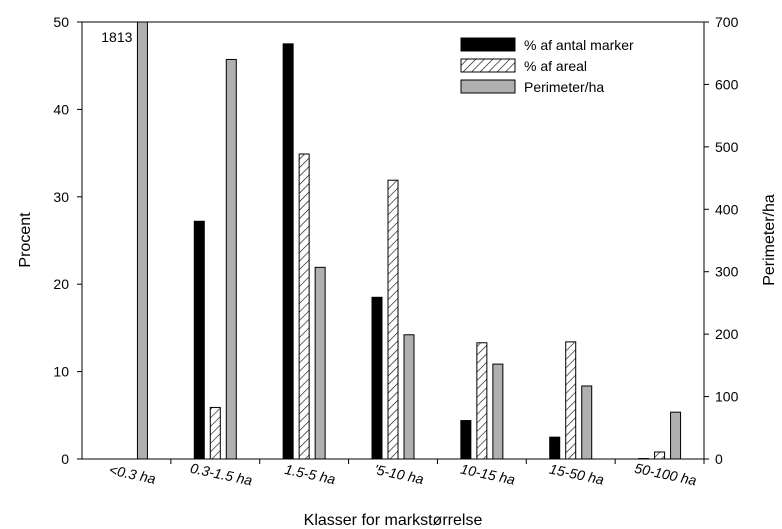  What do you see at coordinates (727, 22) in the screenshot?
I see `y2-tick-label: 700` at bounding box center [727, 22].